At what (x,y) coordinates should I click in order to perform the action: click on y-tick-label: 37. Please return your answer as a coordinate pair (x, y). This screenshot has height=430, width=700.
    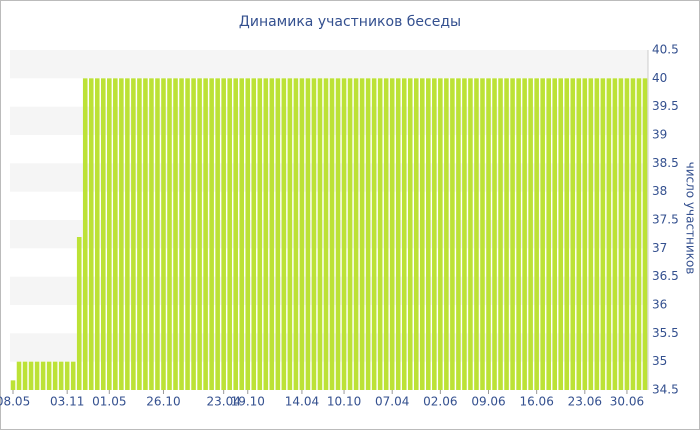
    Looking at the image, I should click on (659, 248).